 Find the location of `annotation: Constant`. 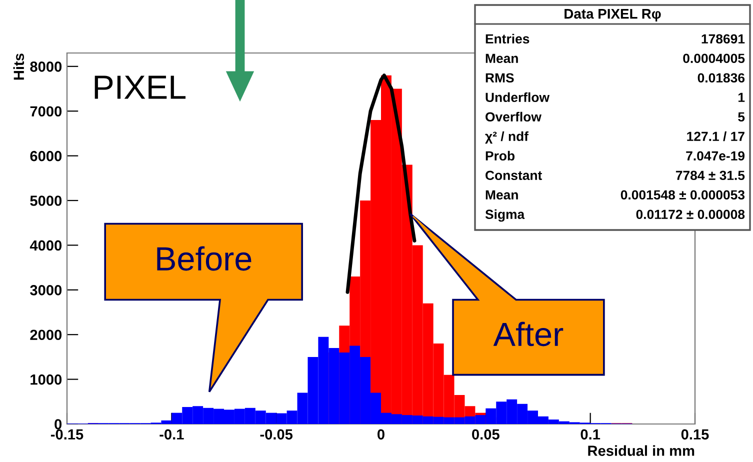

annotation: Constant is located at coordinates (514, 175).